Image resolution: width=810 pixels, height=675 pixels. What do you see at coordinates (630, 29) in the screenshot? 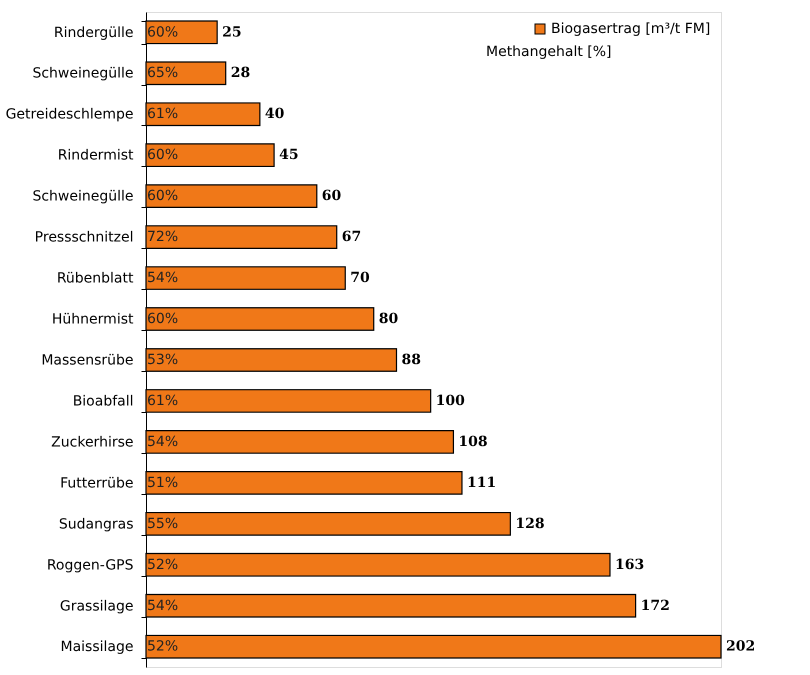
I see `legend-label: Biogasertrag [m³/t FM]` at bounding box center [630, 29].